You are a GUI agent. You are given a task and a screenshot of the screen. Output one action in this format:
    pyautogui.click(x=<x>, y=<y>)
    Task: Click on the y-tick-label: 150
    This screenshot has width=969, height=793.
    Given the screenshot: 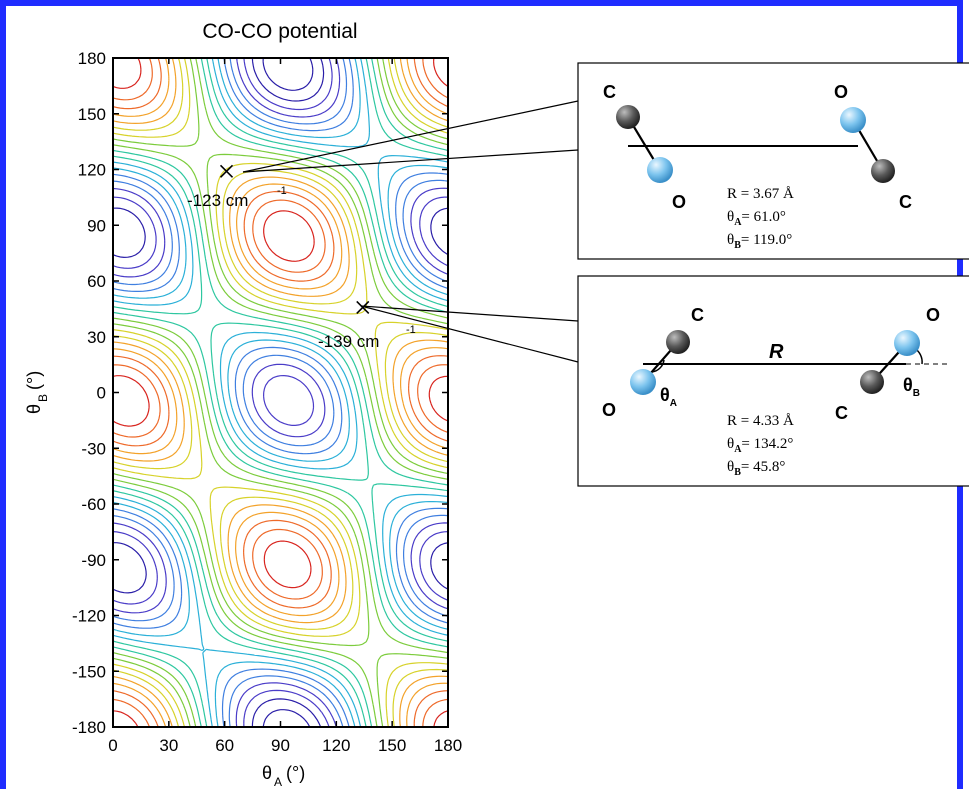 What is the action you would take?
    pyautogui.click(x=92, y=114)
    